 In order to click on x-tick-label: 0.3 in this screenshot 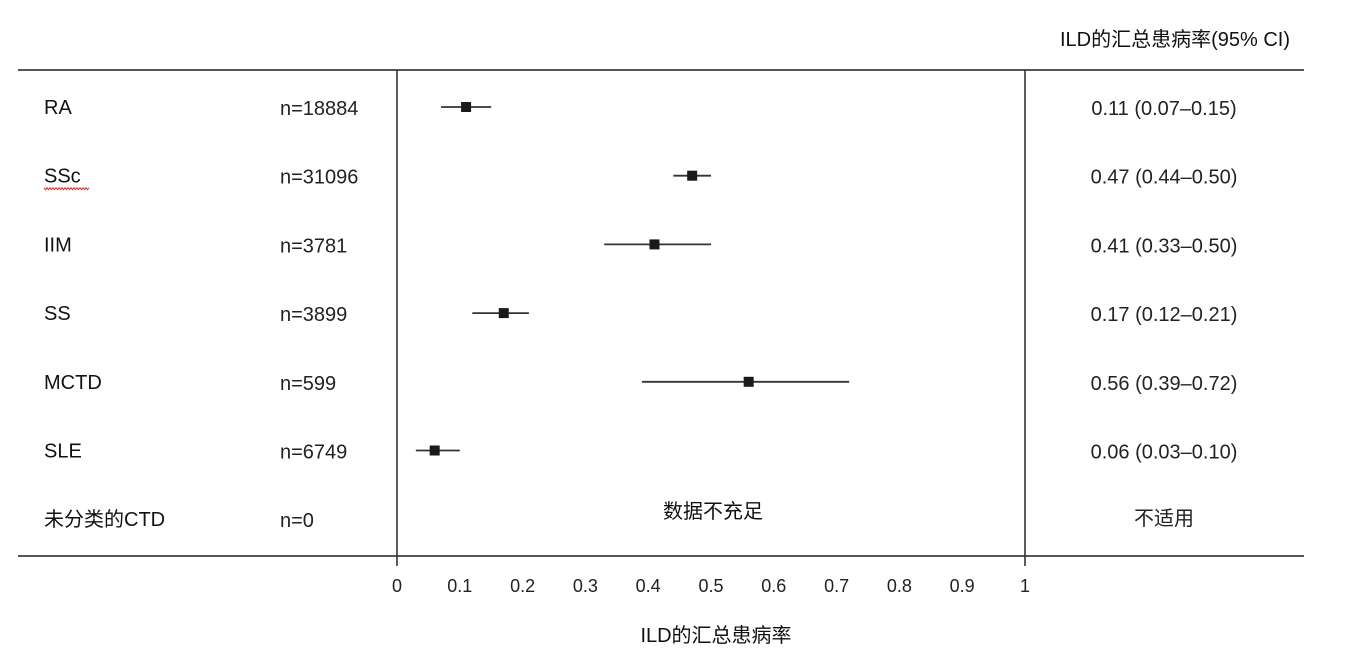, I will do `click(585, 586)`.